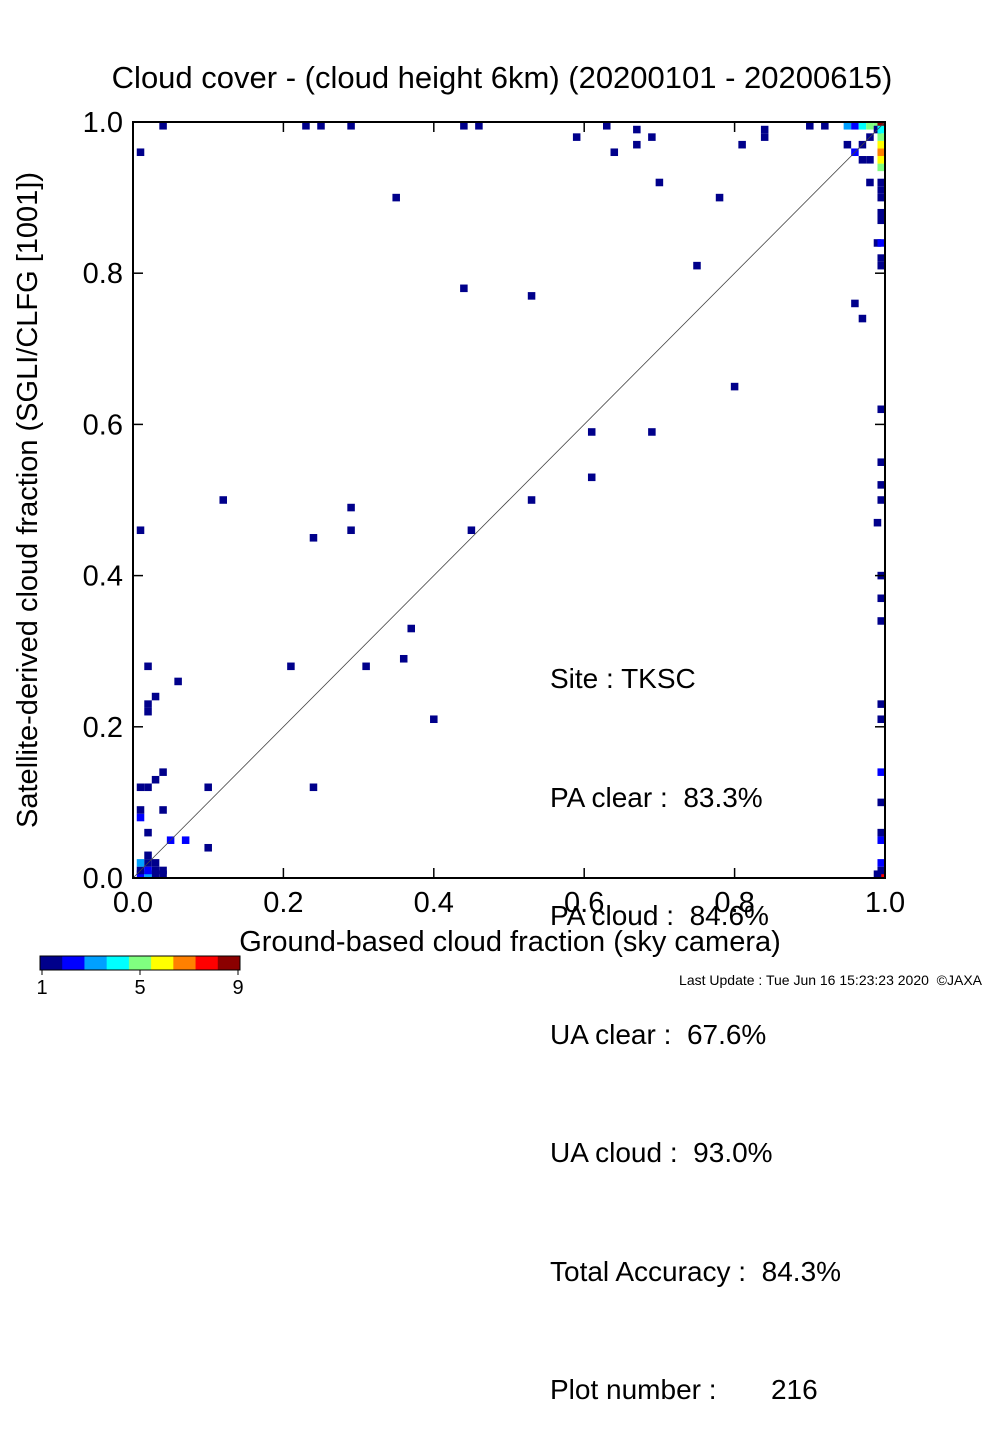  I want to click on x-tick-label: 0.8, so click(734, 903).